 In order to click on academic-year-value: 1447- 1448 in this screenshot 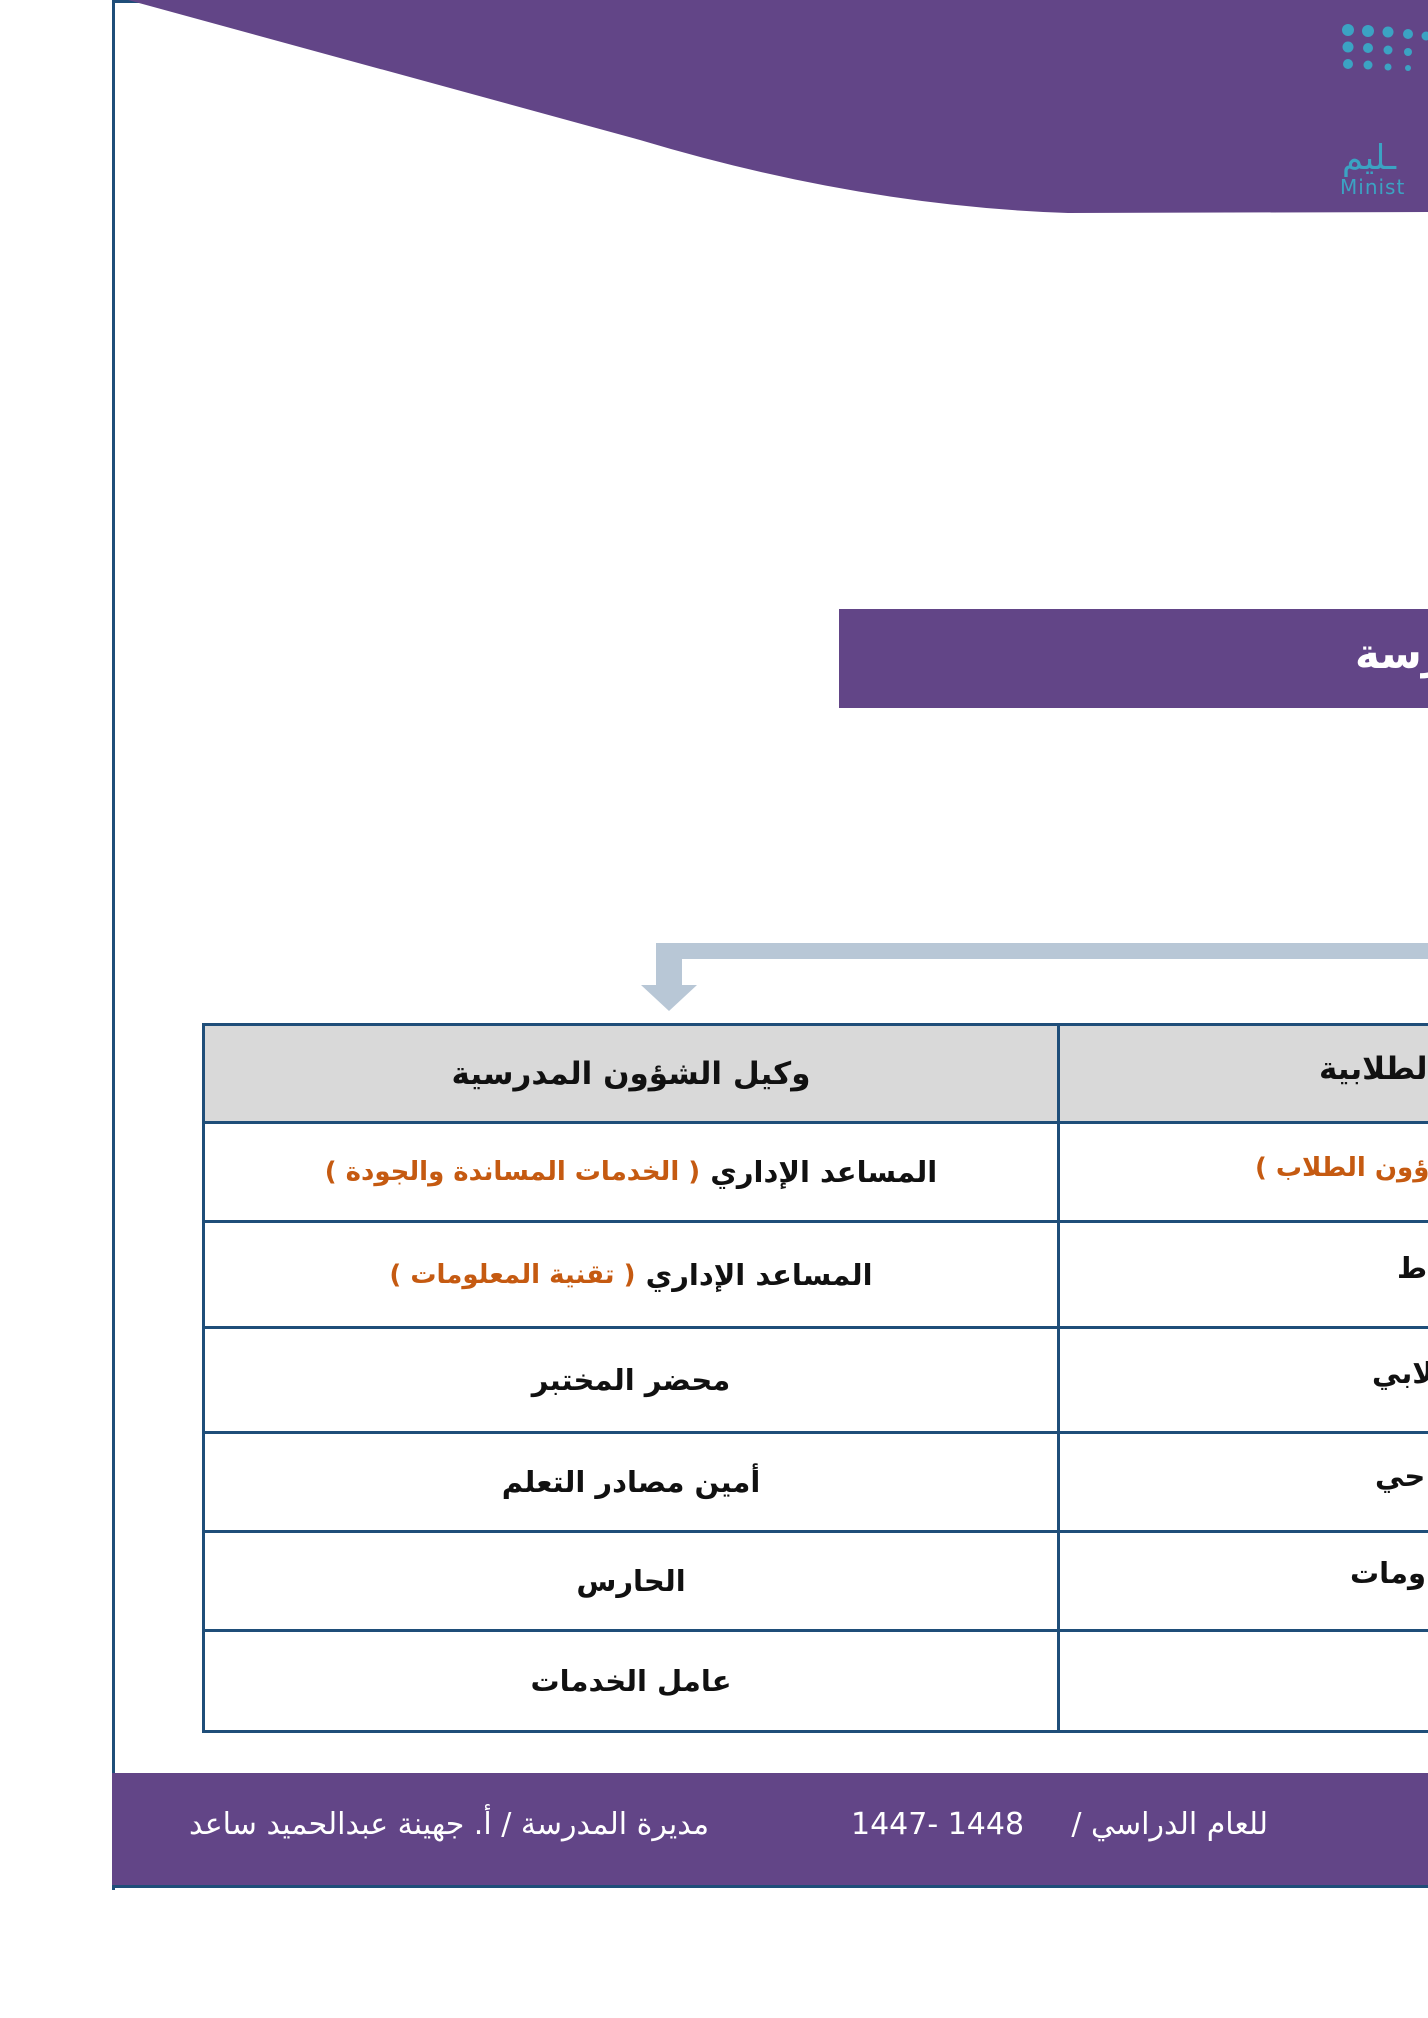, I will do `click(938, 1824)`.